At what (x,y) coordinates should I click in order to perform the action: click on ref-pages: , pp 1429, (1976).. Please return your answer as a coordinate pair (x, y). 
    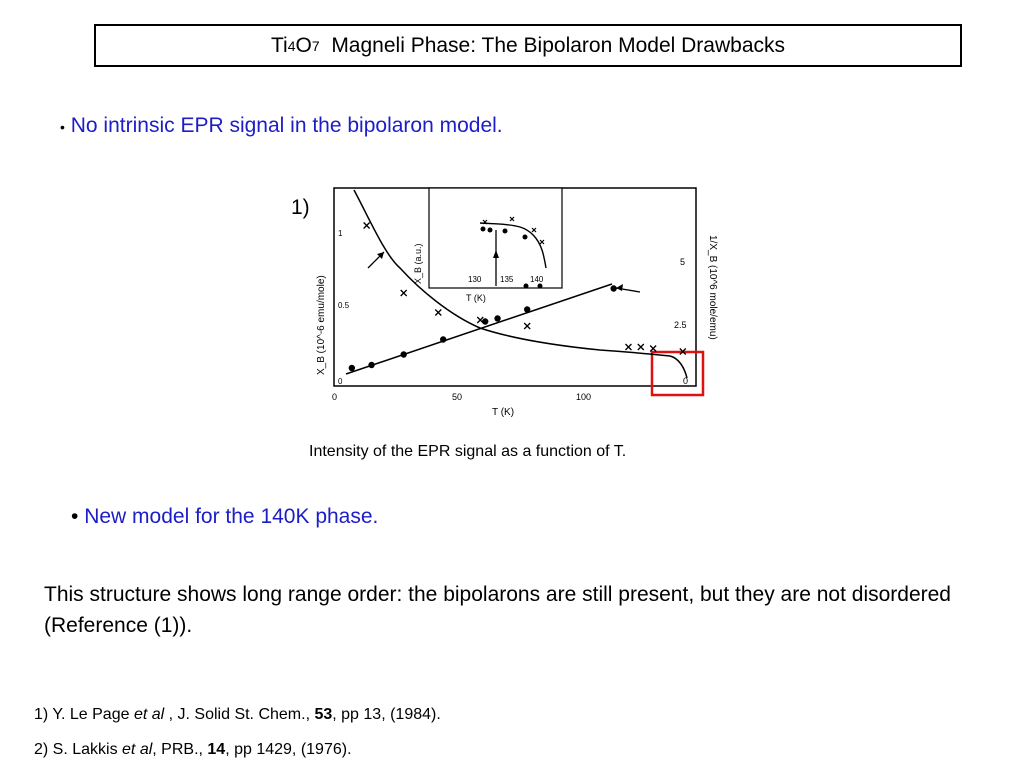
    Looking at the image, I should click on (288, 749).